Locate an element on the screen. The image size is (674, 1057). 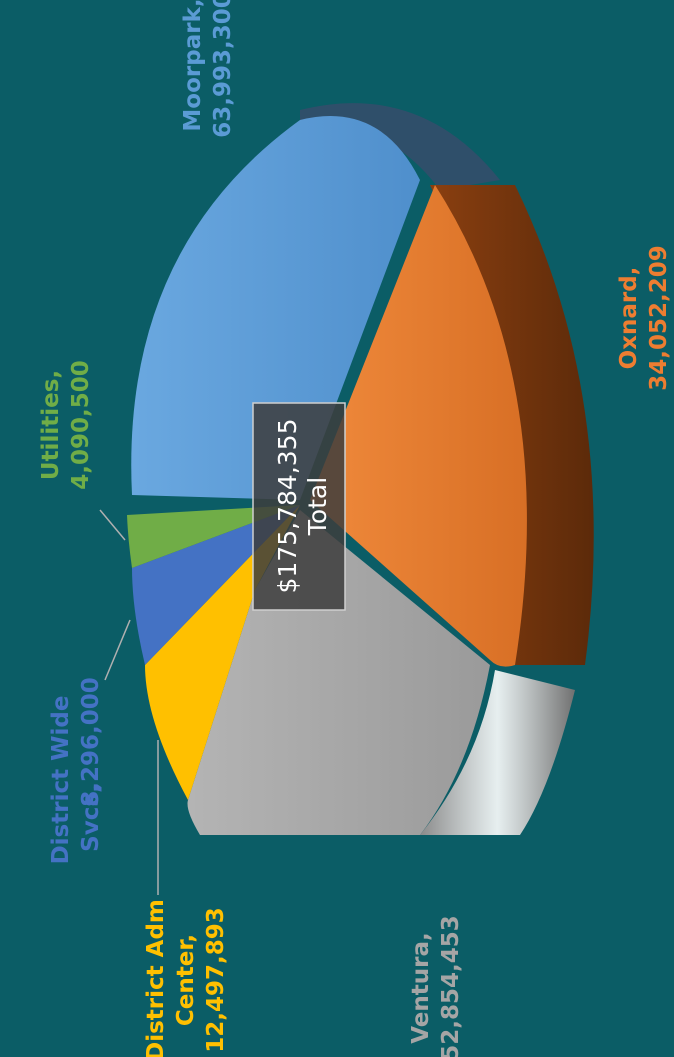
label-oxnard-name: Oxnard, is located at coordinates (629, 318).